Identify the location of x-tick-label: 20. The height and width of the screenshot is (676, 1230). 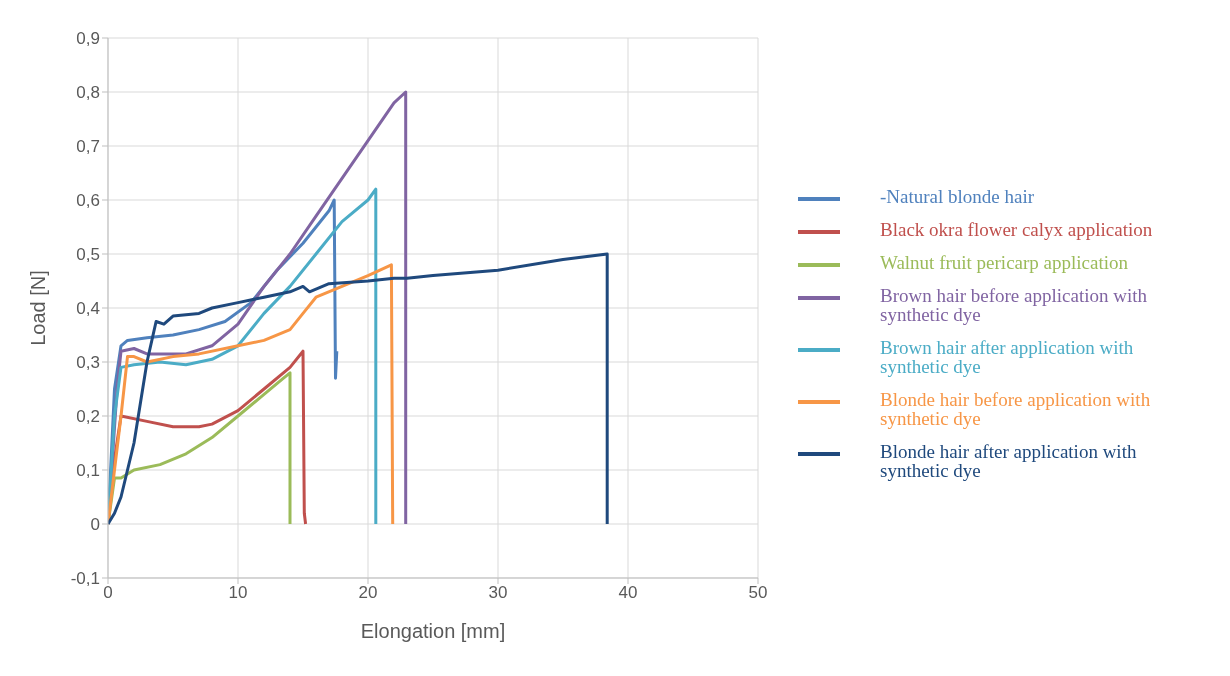
(368, 593).